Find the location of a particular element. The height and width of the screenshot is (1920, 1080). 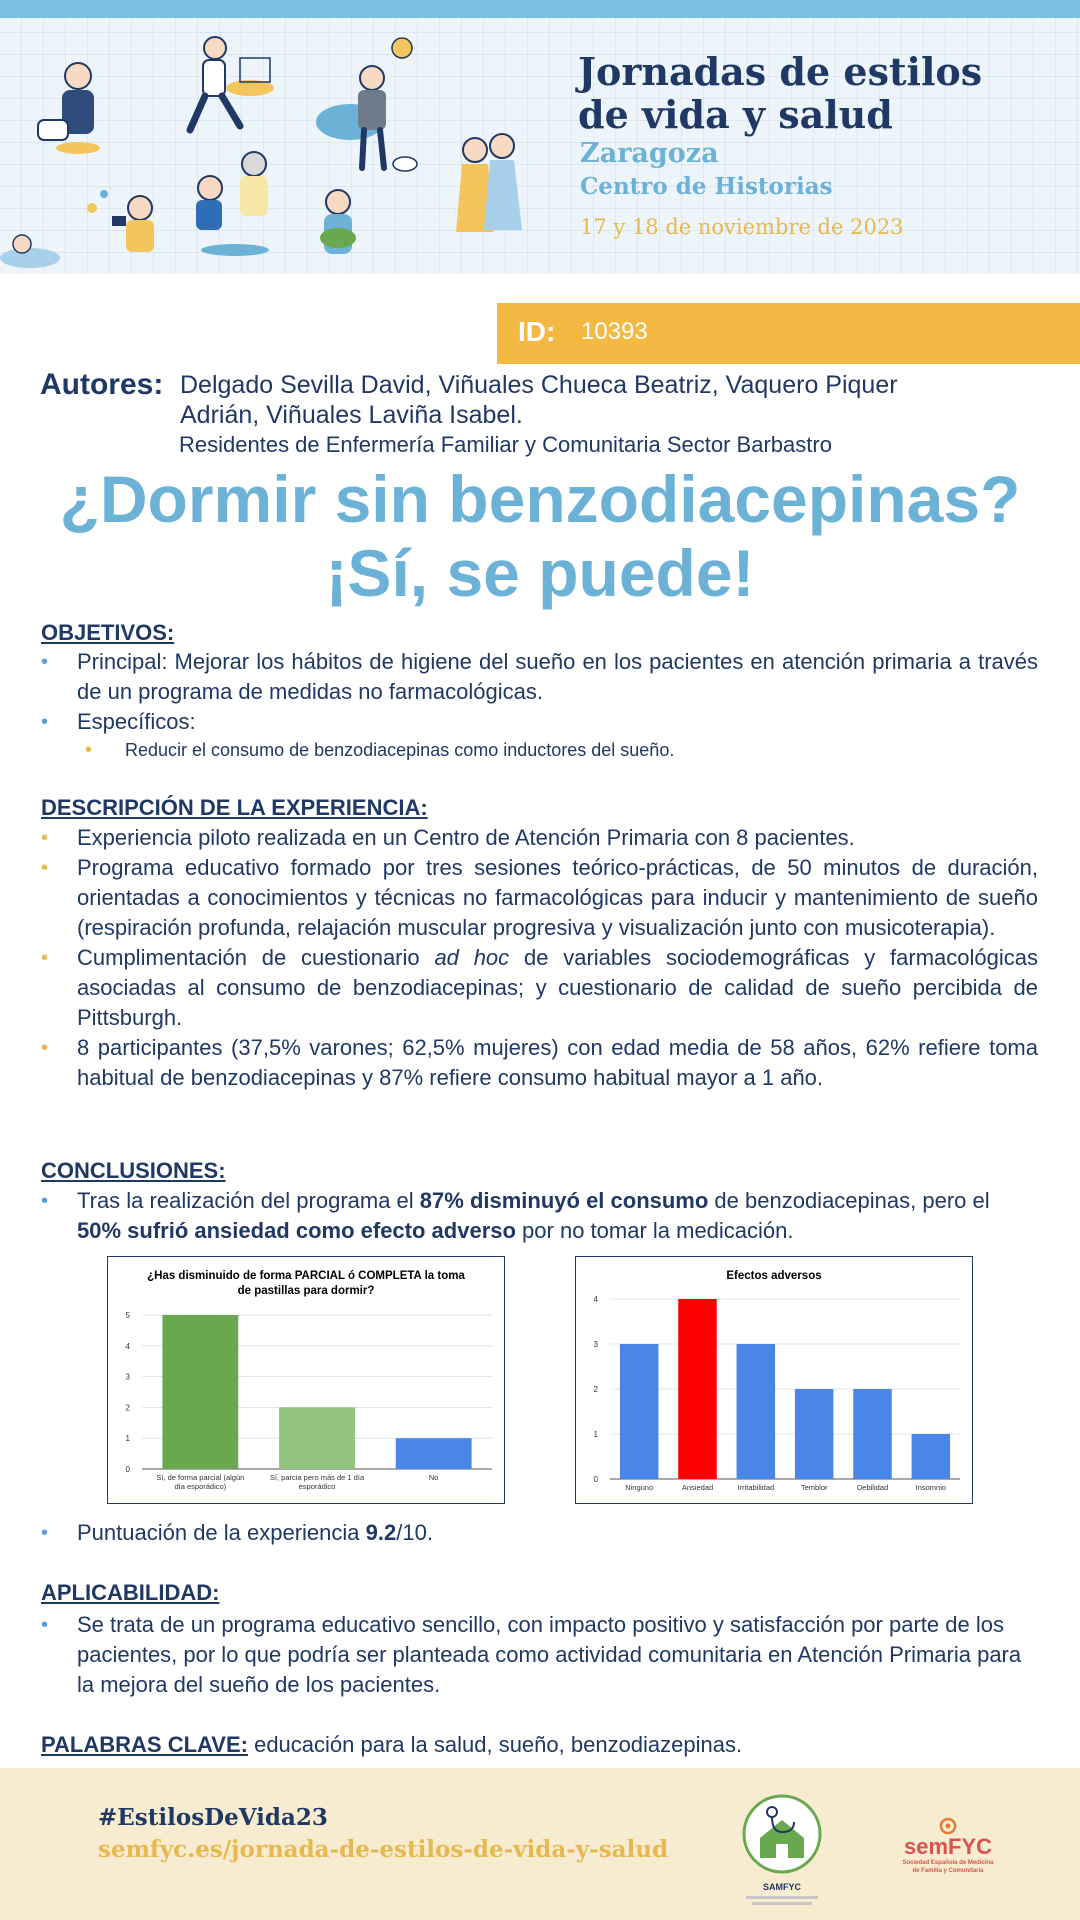

lifestyle-illustration is located at coordinates (261, 152).